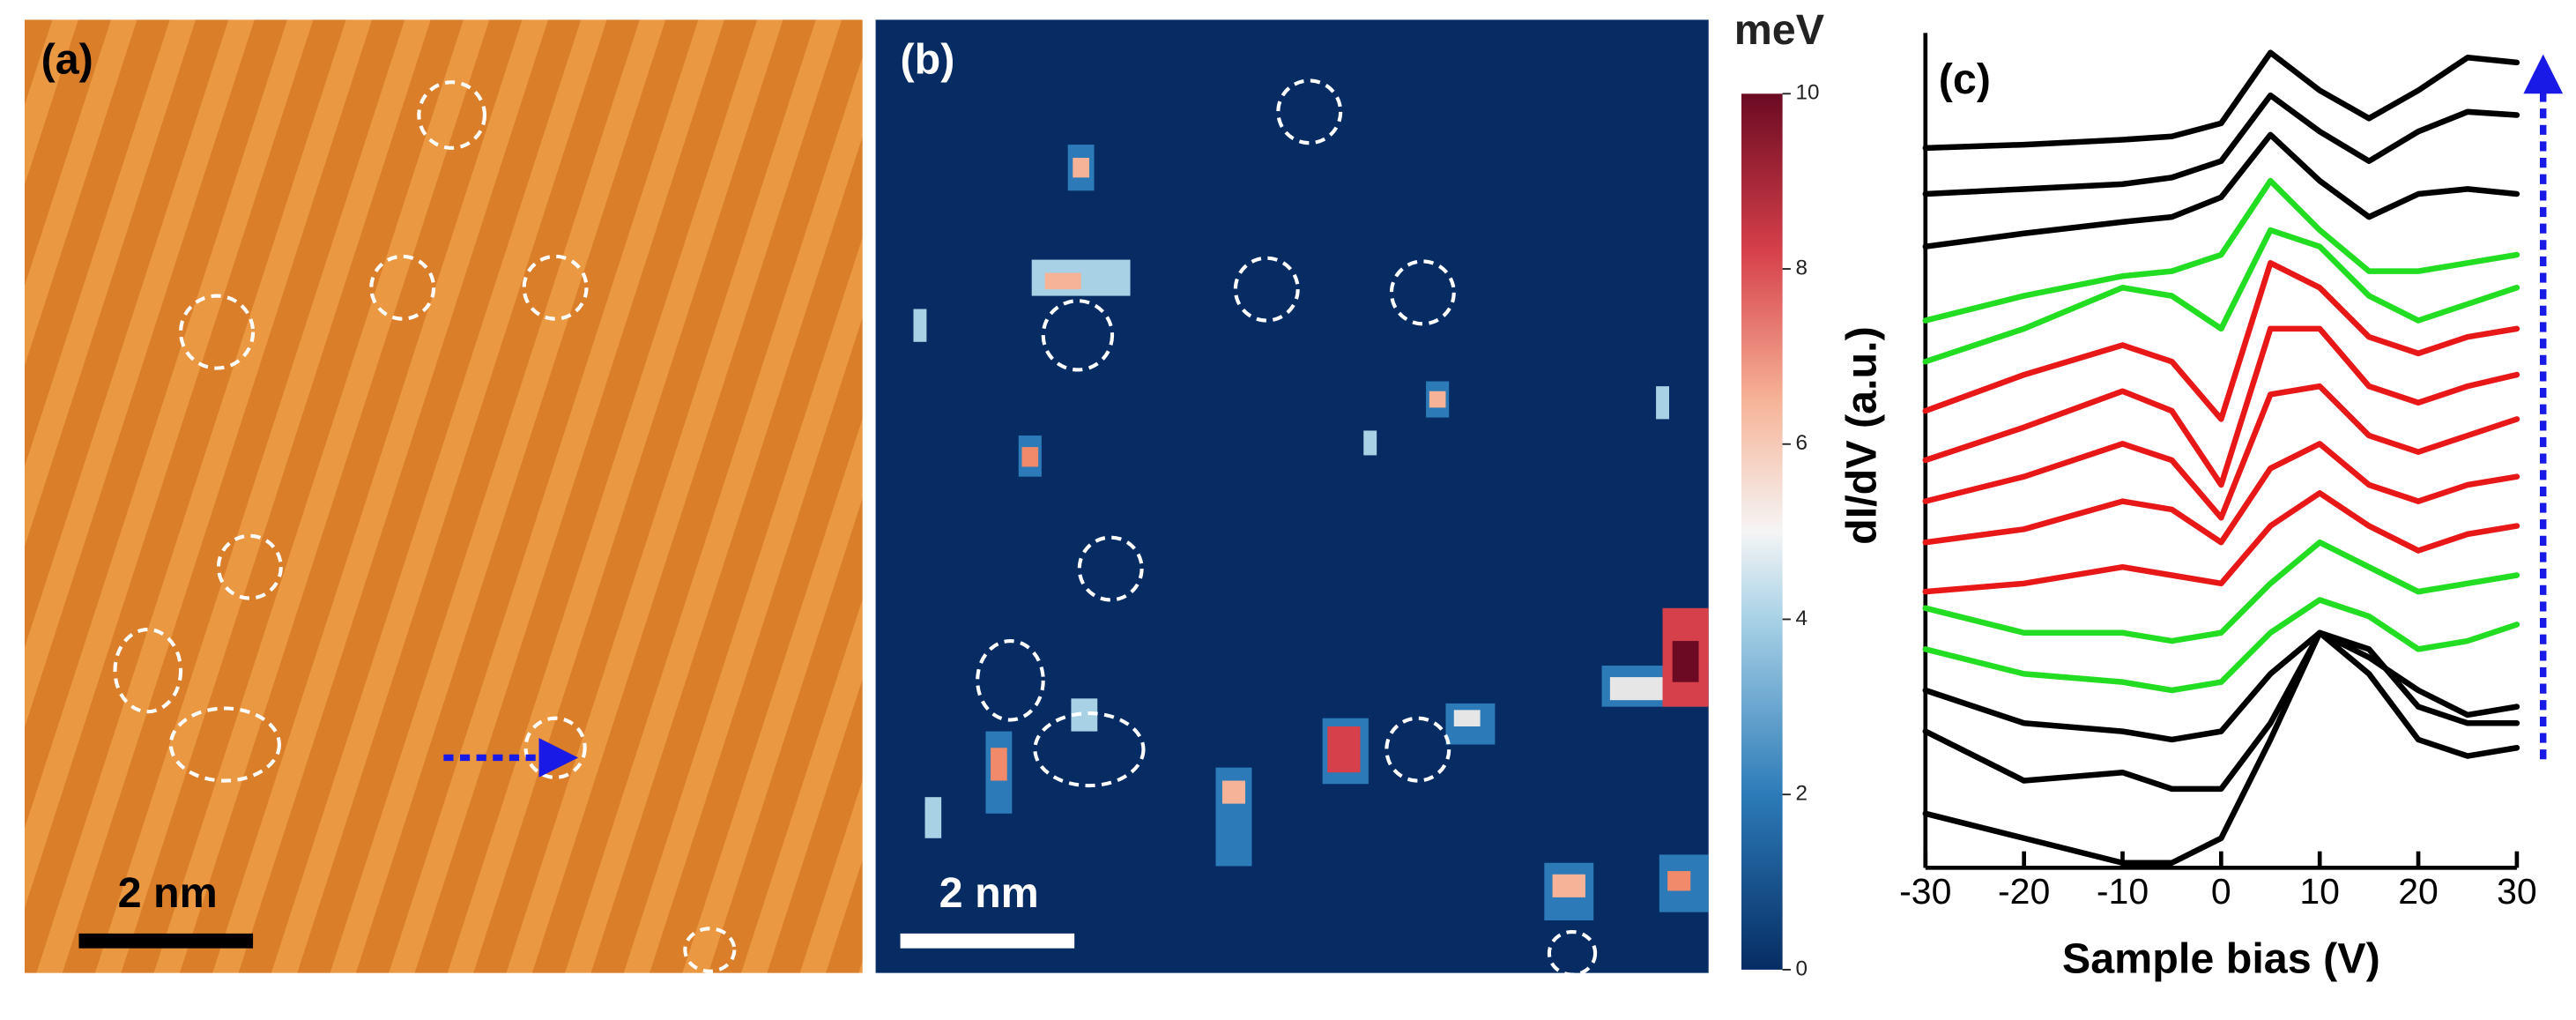 This screenshot has width=2576, height=1020. What do you see at coordinates (2221, 891) in the screenshot?
I see `x-tick-label: 0` at bounding box center [2221, 891].